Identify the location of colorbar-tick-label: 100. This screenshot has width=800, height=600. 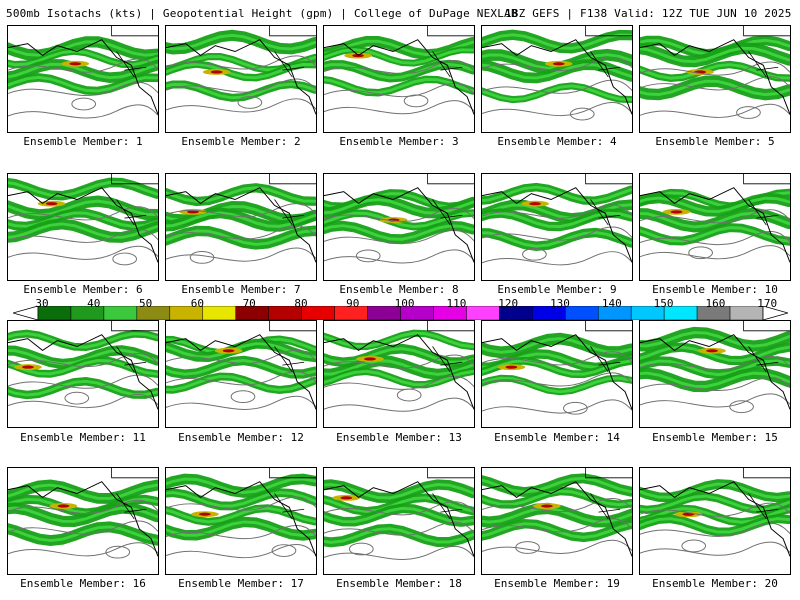
(404, 303).